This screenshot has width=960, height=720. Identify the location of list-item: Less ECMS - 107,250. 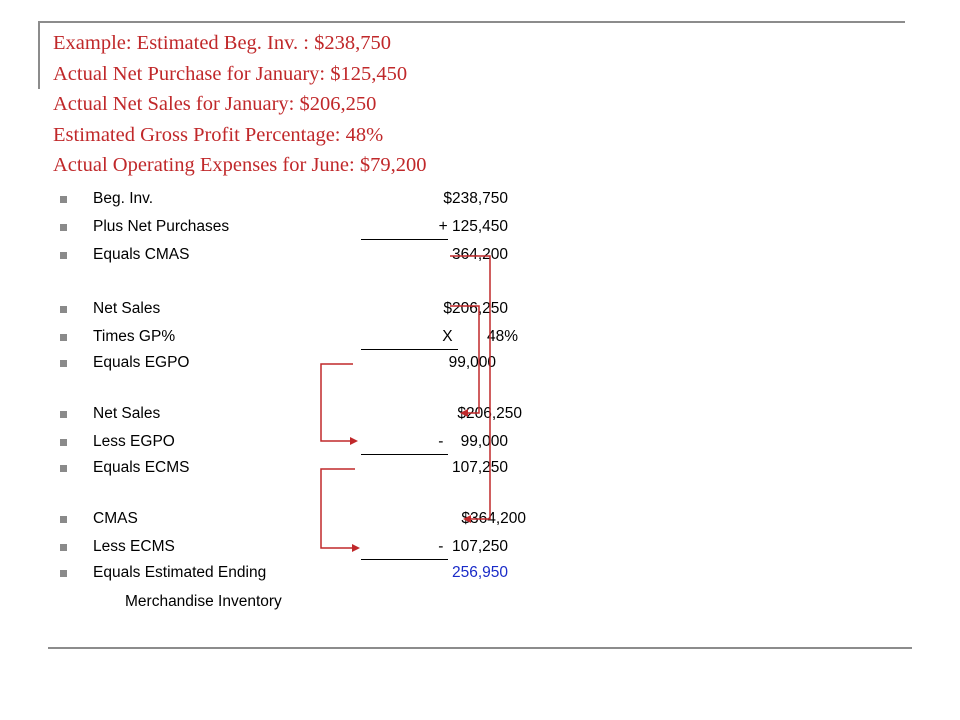
(284, 548).